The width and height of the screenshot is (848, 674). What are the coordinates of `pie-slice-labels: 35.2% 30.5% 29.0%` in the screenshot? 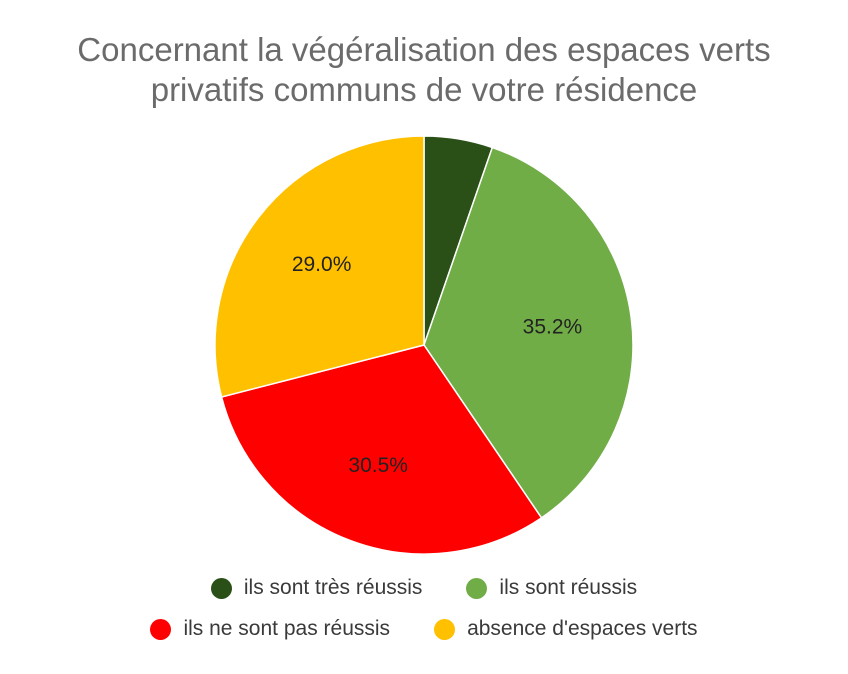 It's located at (437, 365).